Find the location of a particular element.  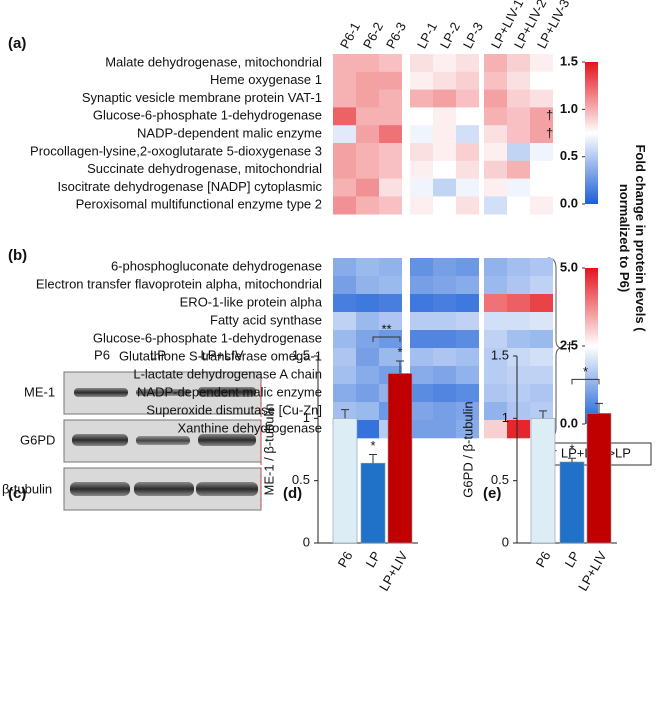

row-label: G6PD is located at coordinates (37, 439).